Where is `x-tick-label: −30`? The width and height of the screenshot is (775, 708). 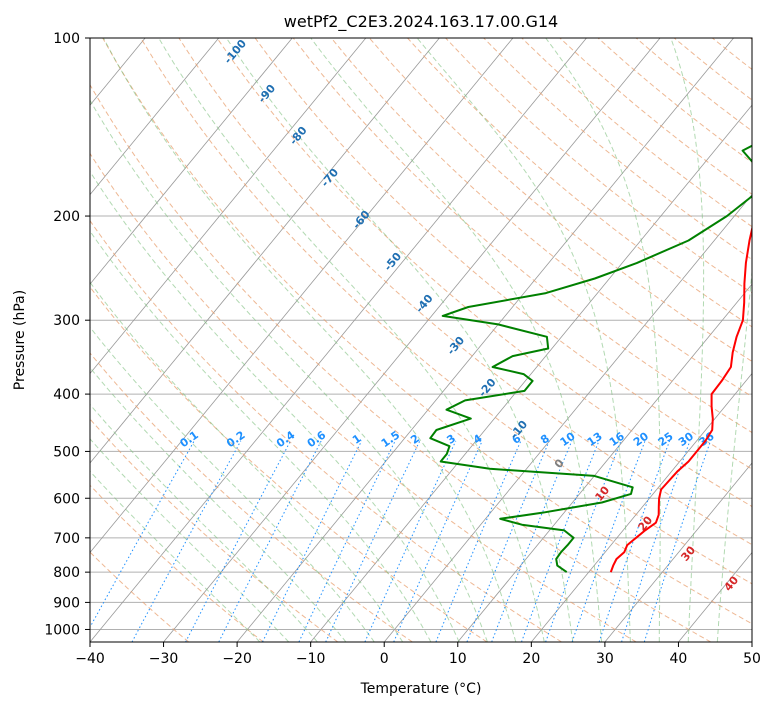 x-tick-label: −30 is located at coordinates (164, 659).